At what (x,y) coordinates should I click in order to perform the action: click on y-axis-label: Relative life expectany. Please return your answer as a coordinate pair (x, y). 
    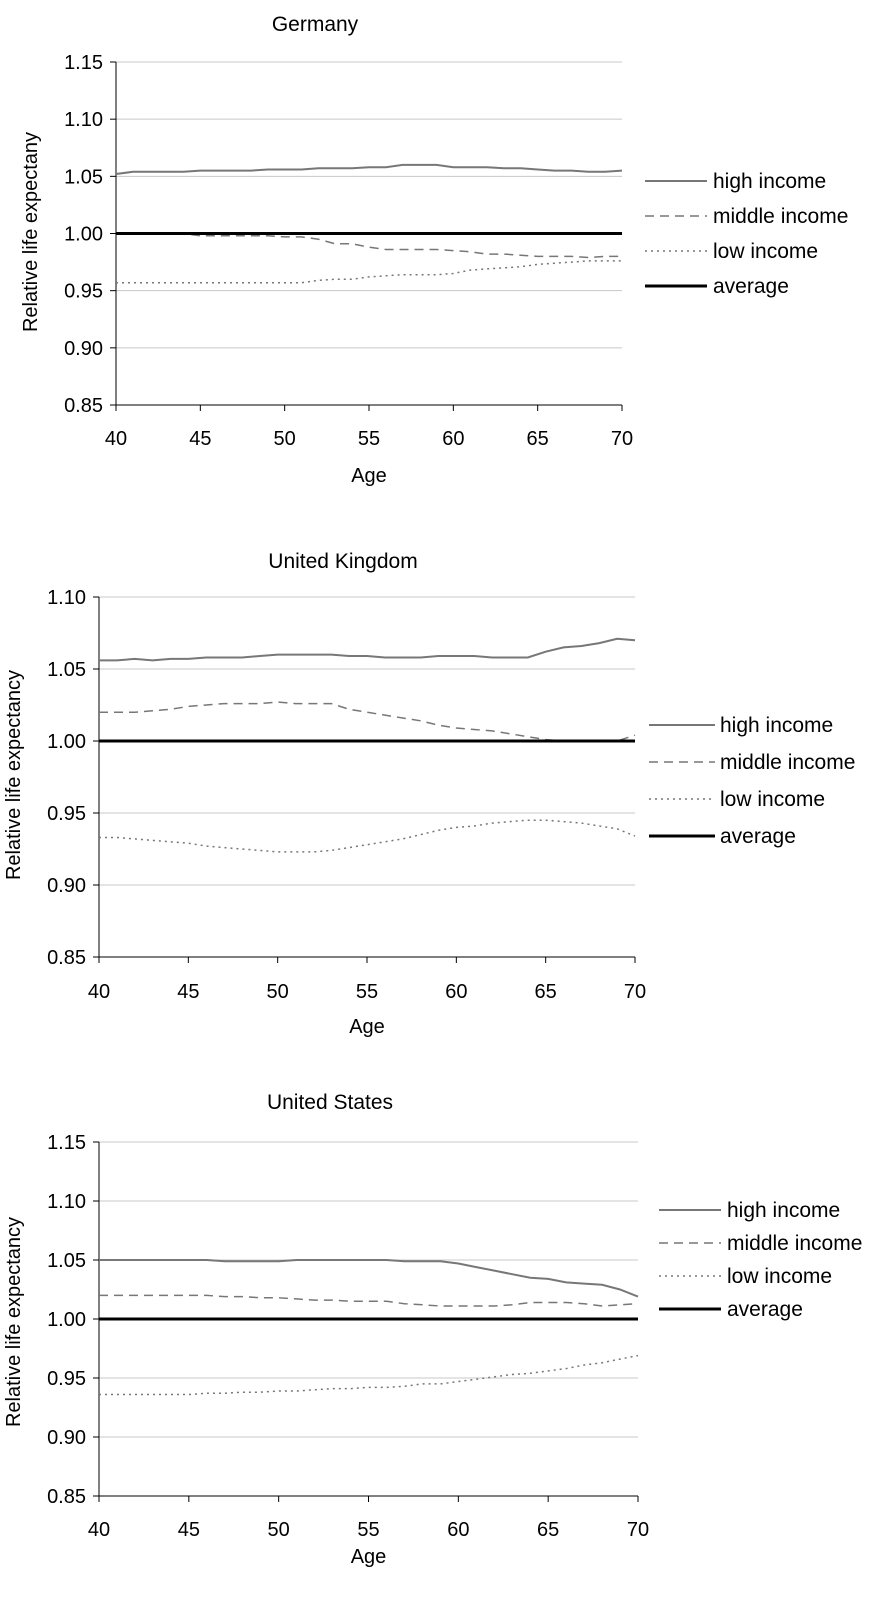
    Looking at the image, I should click on (31, 232).